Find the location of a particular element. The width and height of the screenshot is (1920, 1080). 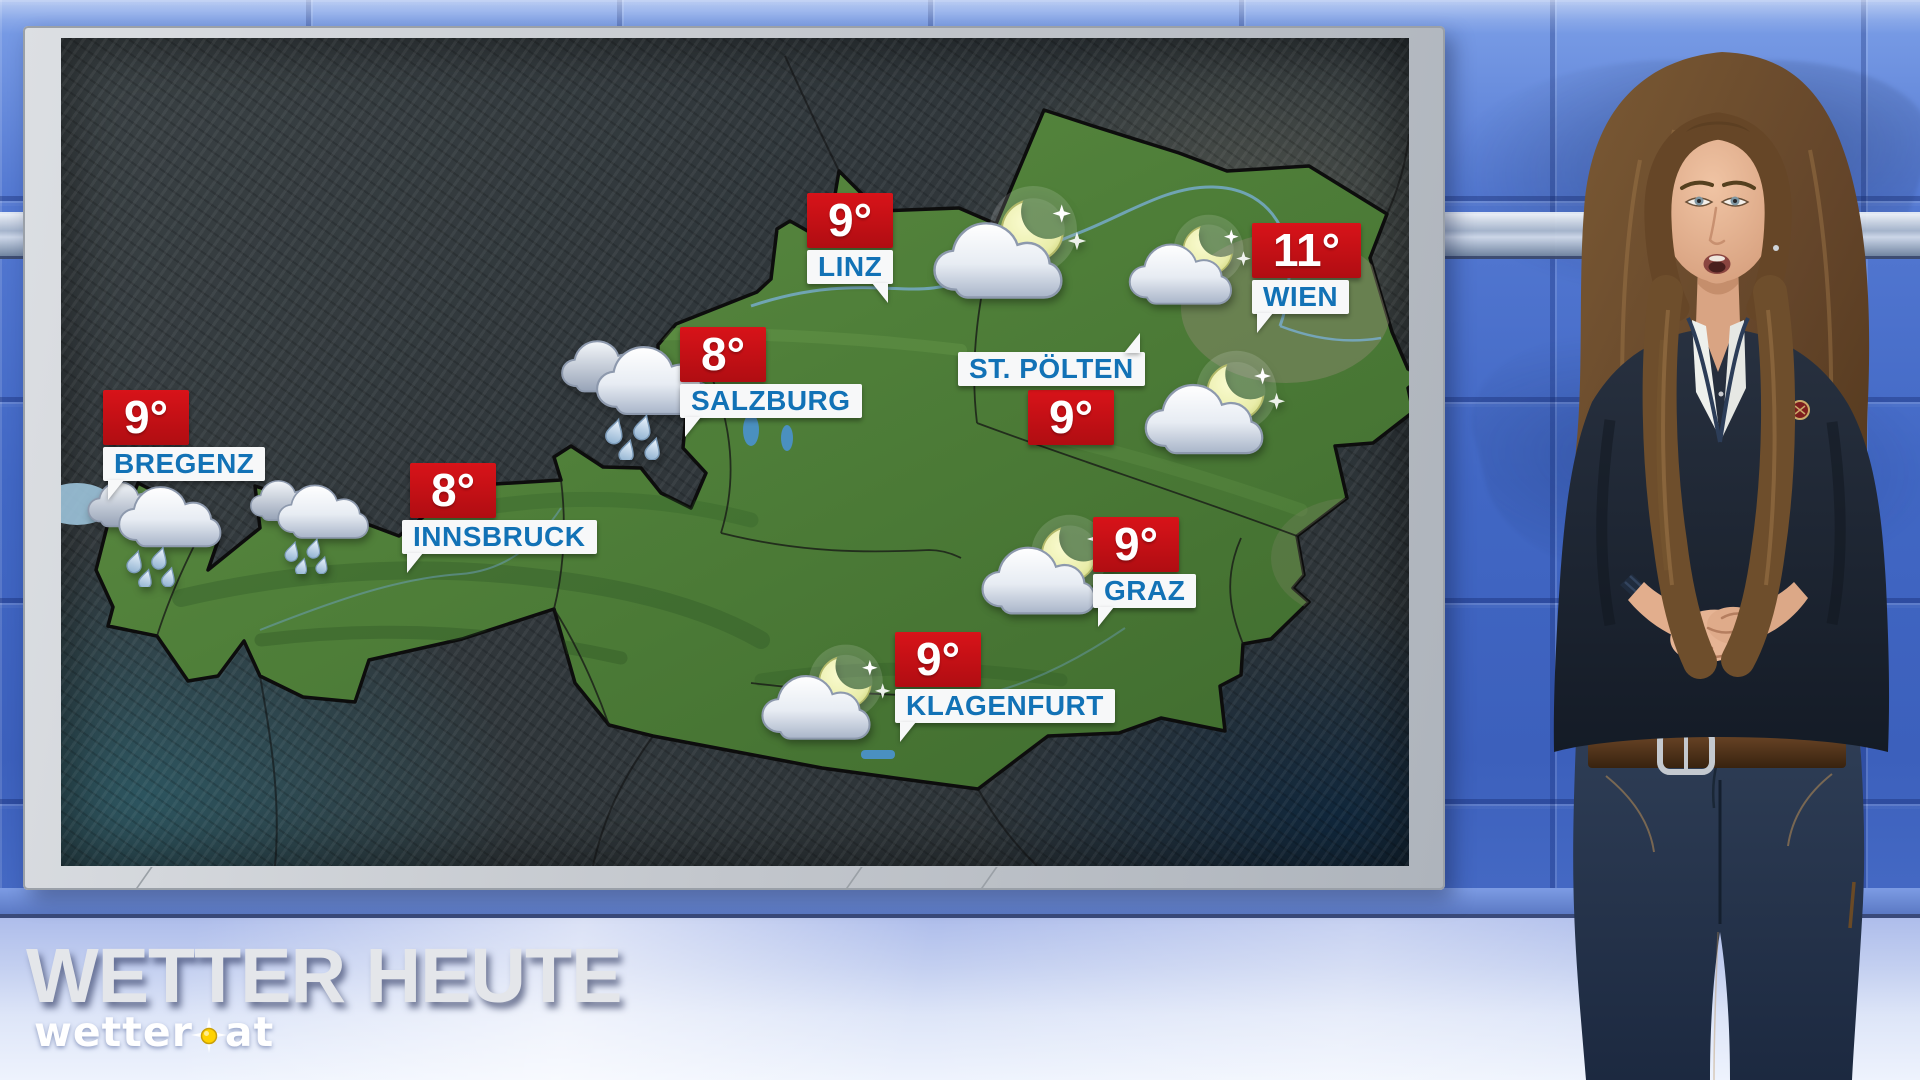

city-name: GRAZ is located at coordinates (1145, 600).